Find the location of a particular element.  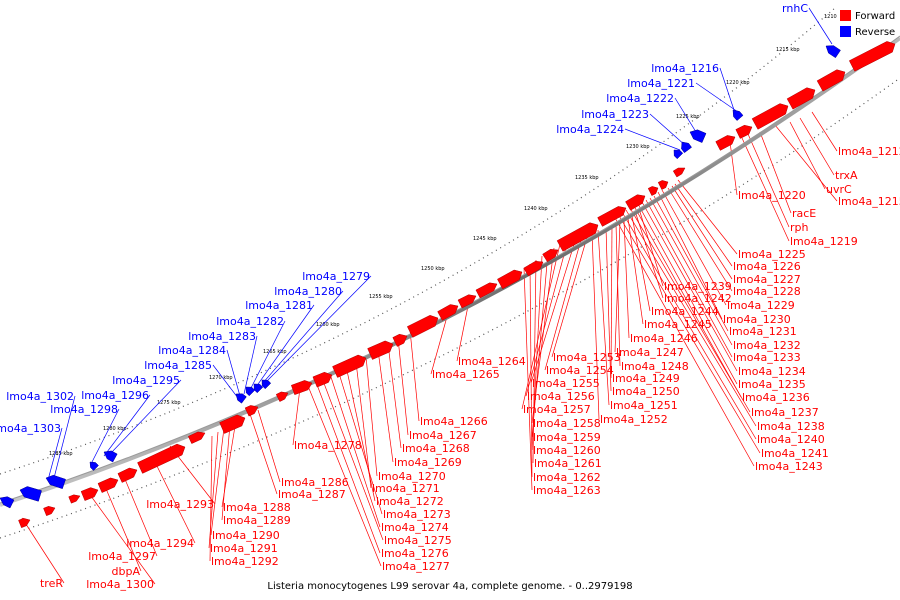

gene-label: lmo4a_1259 is located at coordinates (567, 437).